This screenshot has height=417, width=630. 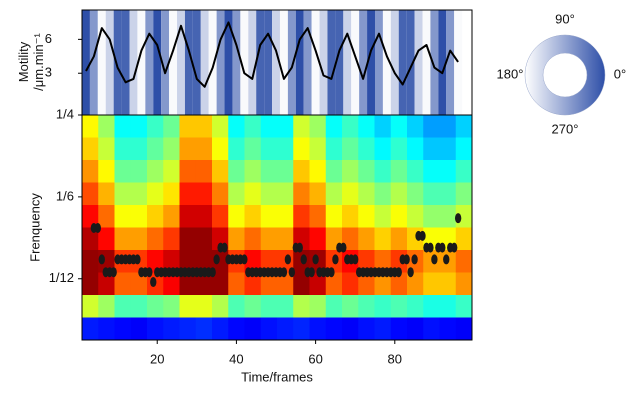 I want to click on phase-legend-label: 180°, so click(x=510, y=73).